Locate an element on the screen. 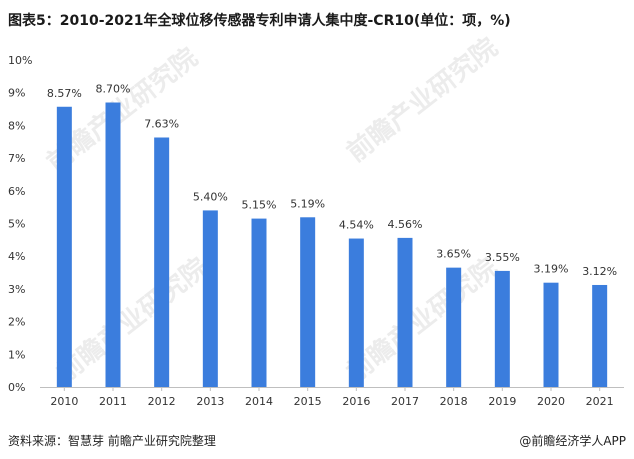 This screenshot has width=634, height=459. data-label: 4.56% is located at coordinates (405, 224).